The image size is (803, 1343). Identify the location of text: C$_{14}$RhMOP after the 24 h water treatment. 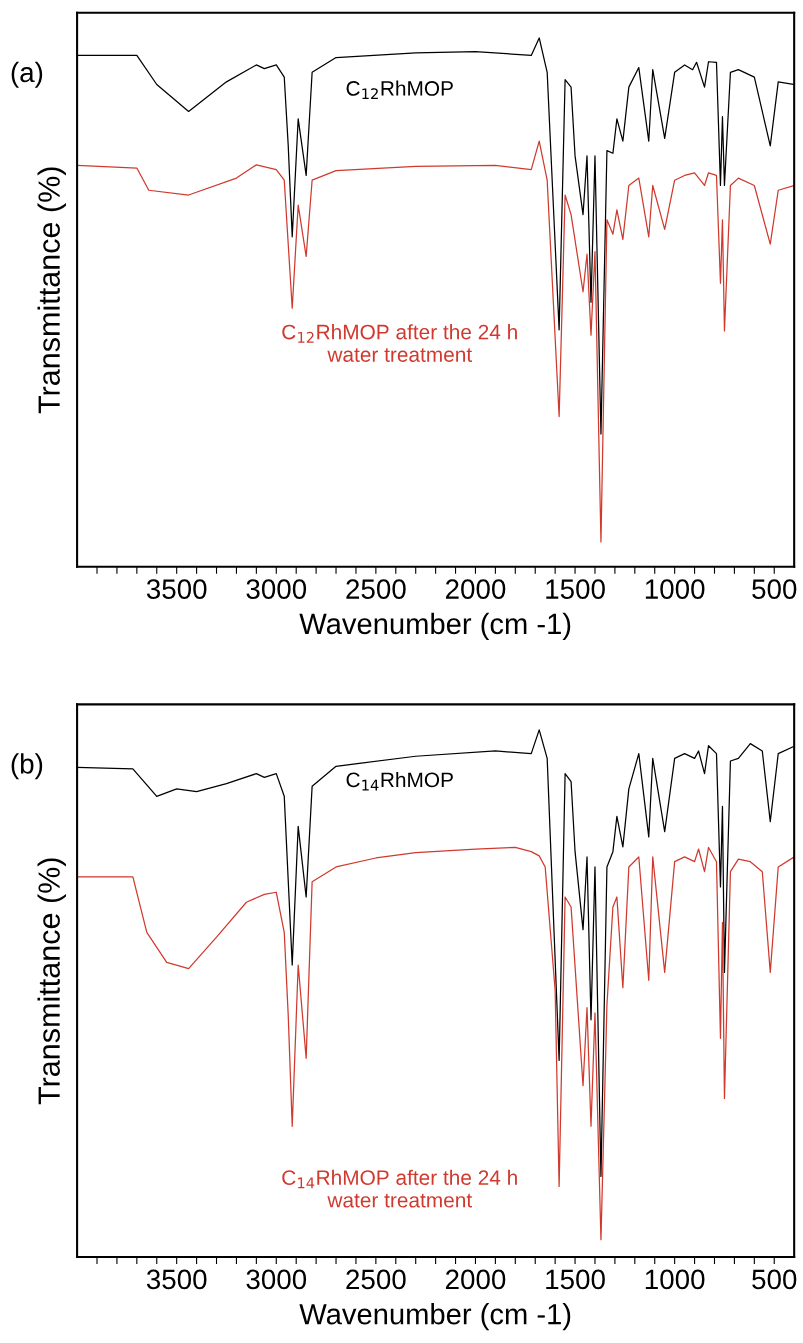
(399, 1188).